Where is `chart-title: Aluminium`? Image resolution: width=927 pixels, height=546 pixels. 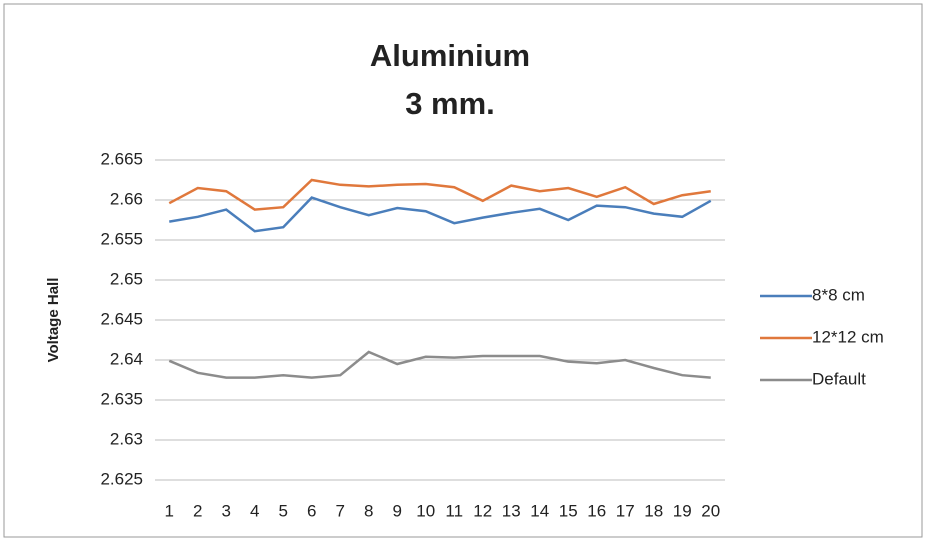 chart-title: Aluminium is located at coordinates (450, 55).